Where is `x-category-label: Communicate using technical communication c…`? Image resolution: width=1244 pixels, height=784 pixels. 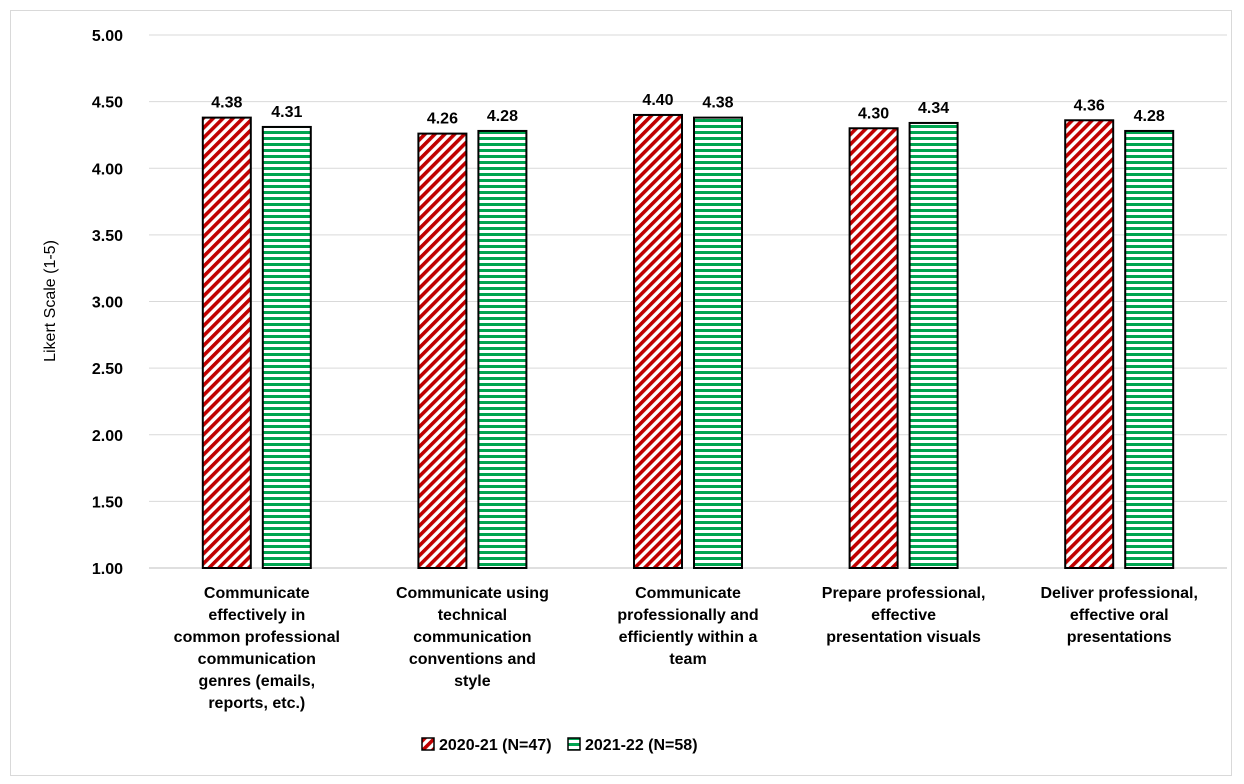 x-category-label: Communicate using technical communication c… is located at coordinates (472, 637).